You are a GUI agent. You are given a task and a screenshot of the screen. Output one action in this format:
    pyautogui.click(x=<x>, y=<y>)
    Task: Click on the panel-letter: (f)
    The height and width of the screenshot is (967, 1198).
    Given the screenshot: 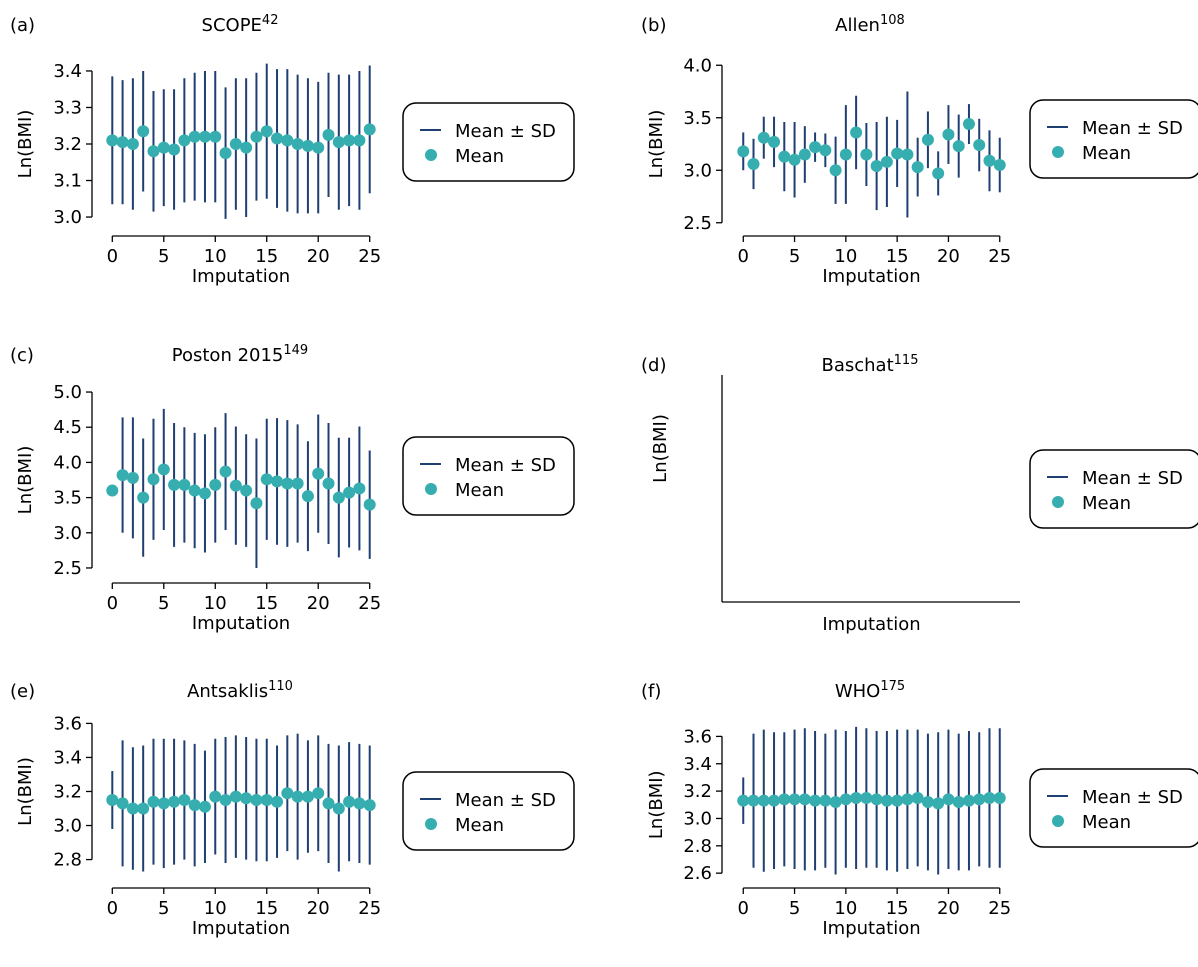 What is the action you would take?
    pyautogui.click(x=651, y=691)
    